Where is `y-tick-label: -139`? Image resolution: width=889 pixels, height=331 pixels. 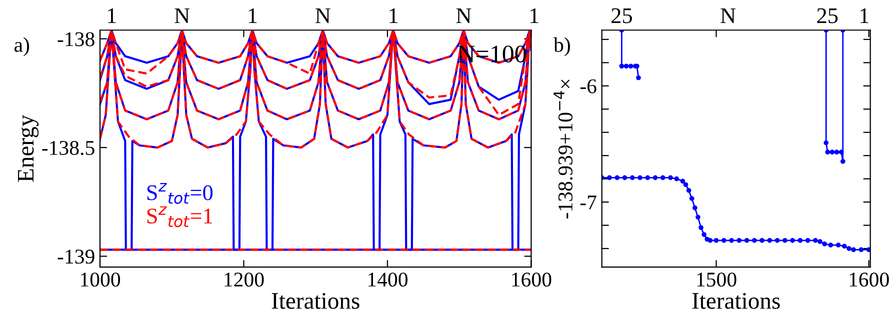 y-tick-label: -139 is located at coordinates (76, 257).